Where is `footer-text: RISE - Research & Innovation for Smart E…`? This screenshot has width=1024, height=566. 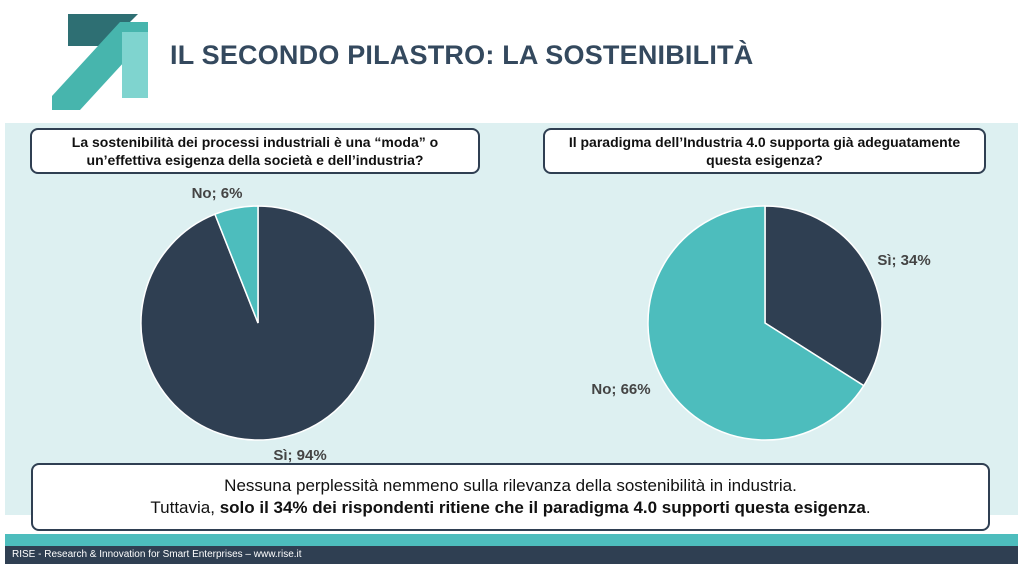 footer-text: RISE - Research & Innovation for Smart E… is located at coordinates (157, 554).